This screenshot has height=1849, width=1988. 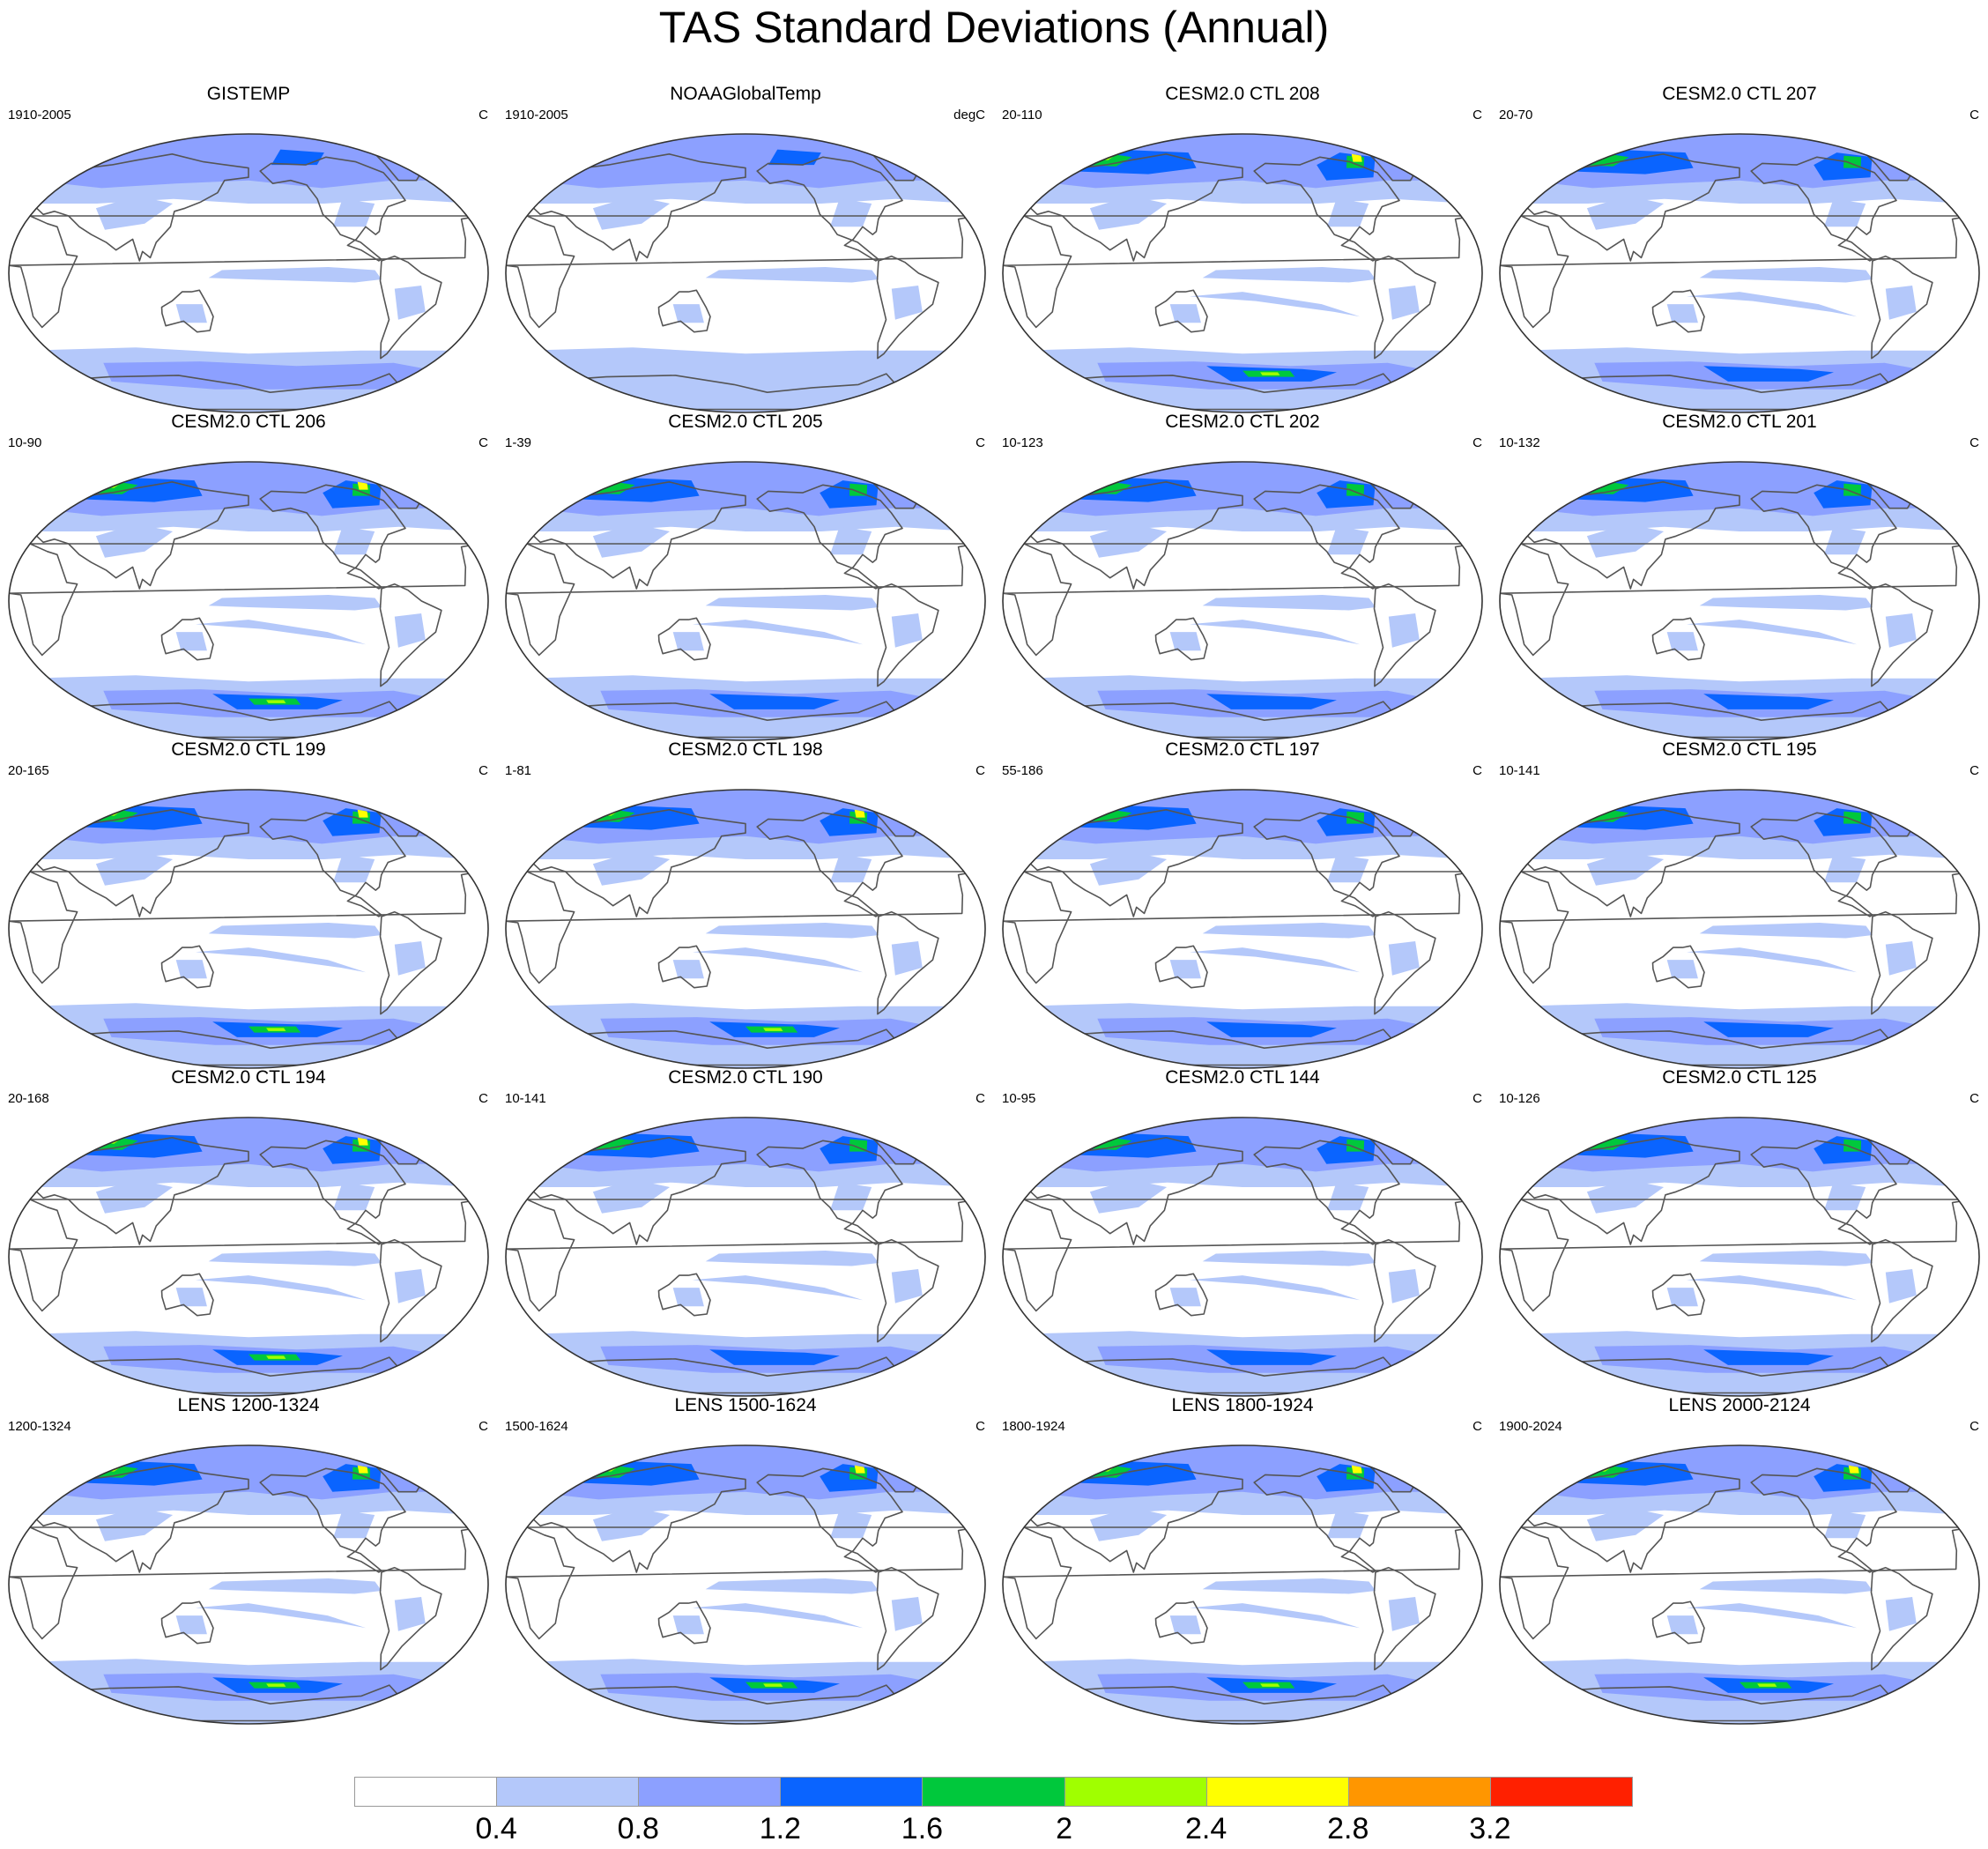 What do you see at coordinates (1243, 422) in the screenshot?
I see `panel-title: CESM2.0 CTL 202` at bounding box center [1243, 422].